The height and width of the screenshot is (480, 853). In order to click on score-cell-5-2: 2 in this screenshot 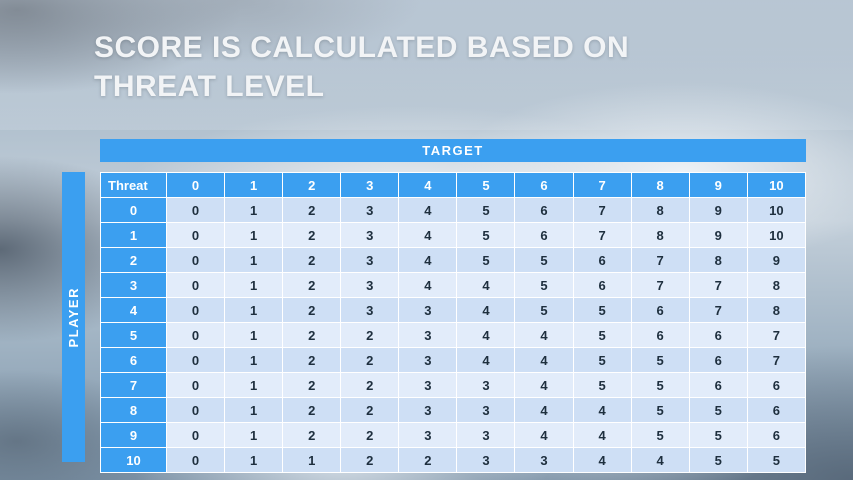, I will do `click(312, 335)`.